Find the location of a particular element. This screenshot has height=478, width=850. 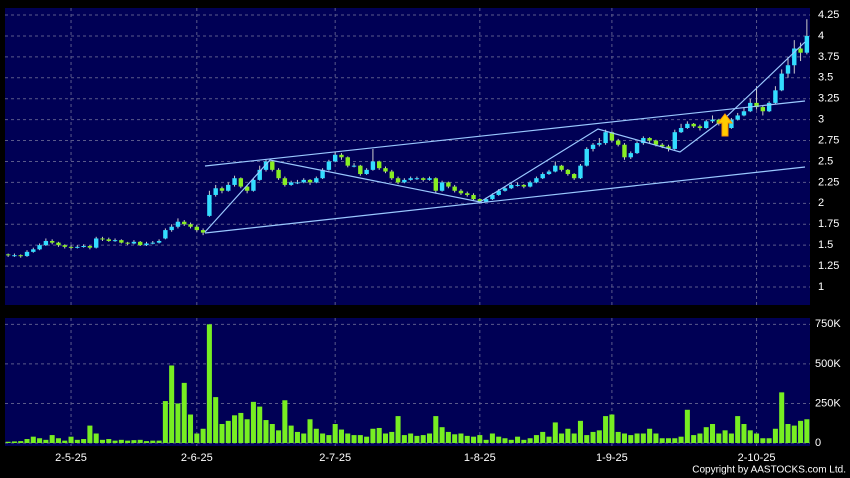

y2-tick-label: 250K is located at coordinates (828, 403).